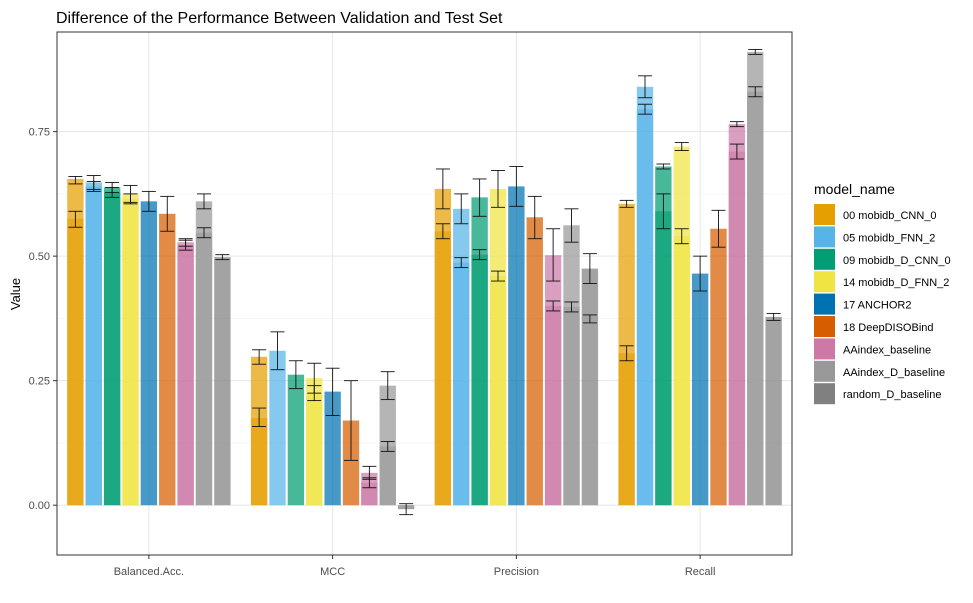  I want to click on legend-item-label: 00 mobidb_CNN_0, so click(890, 216).